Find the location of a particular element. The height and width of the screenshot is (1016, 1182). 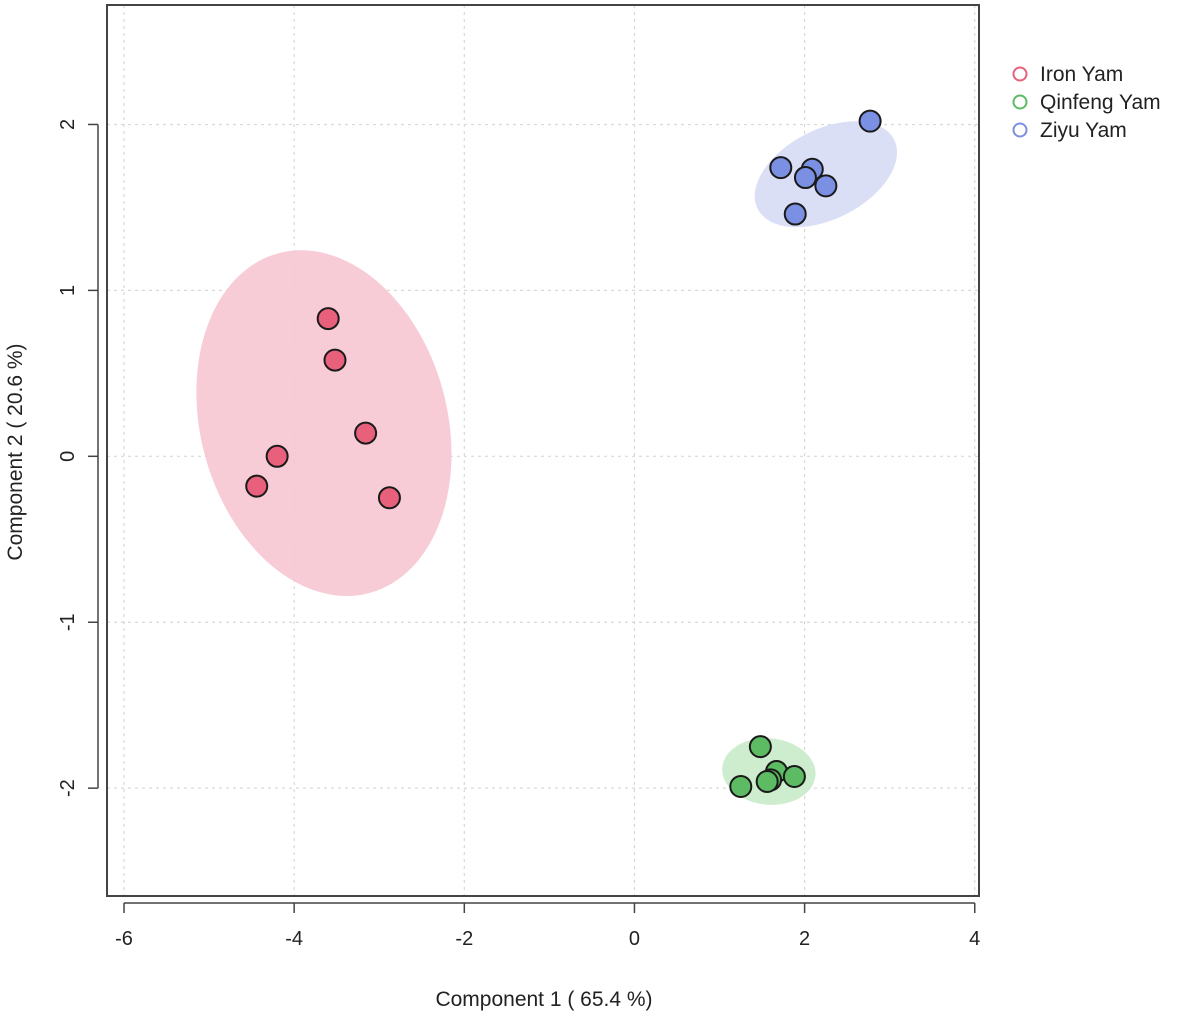

x-tick-label: 2 is located at coordinates (804, 939).